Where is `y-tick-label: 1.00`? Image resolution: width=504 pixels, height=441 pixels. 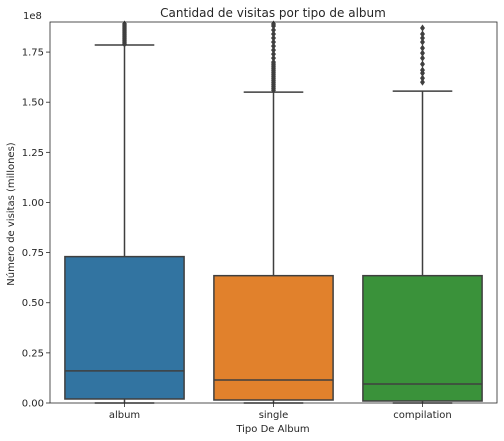
y-tick-label: 1.00 is located at coordinates (33, 203).